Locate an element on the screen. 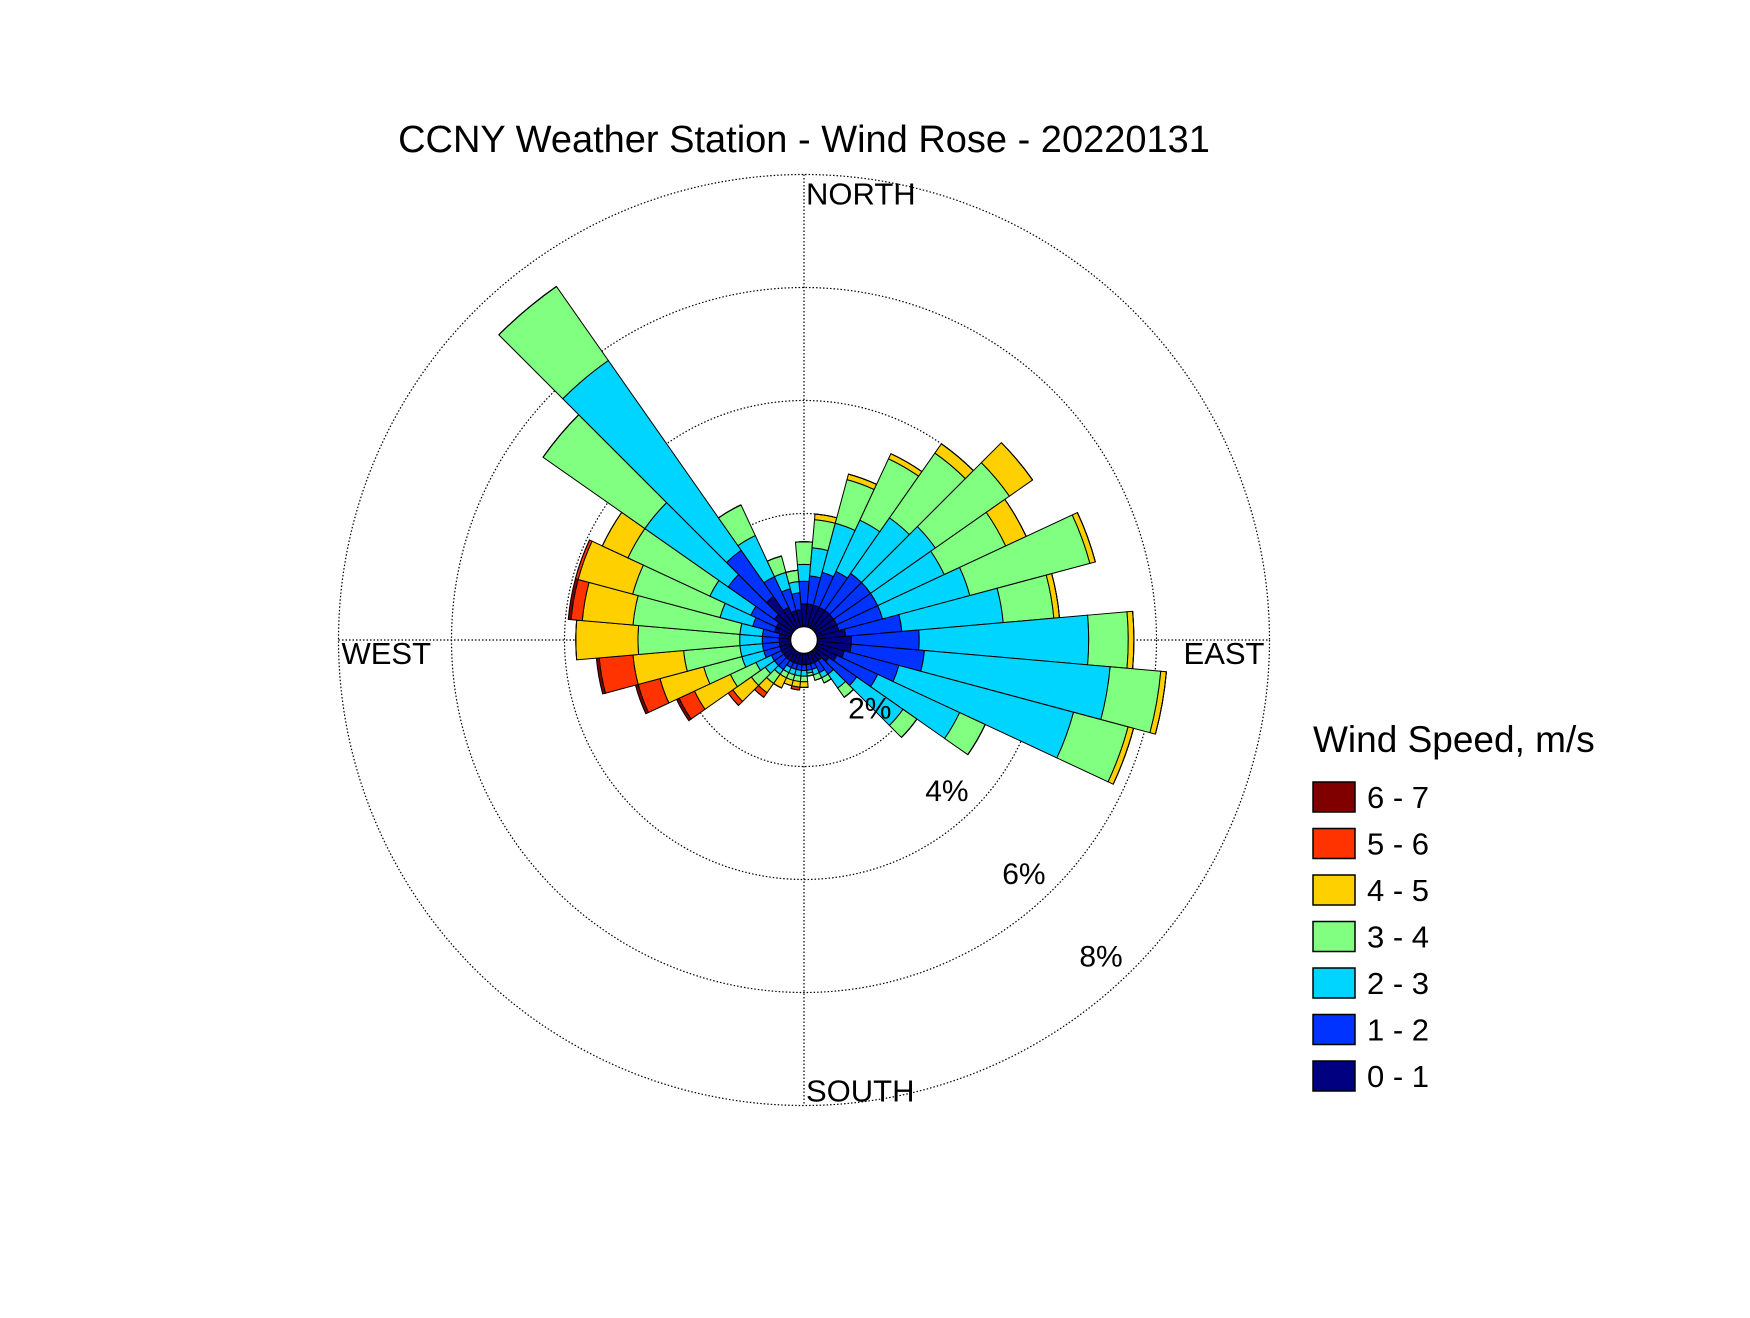 The image size is (1750, 1318). direction-label: WEST is located at coordinates (387, 653).